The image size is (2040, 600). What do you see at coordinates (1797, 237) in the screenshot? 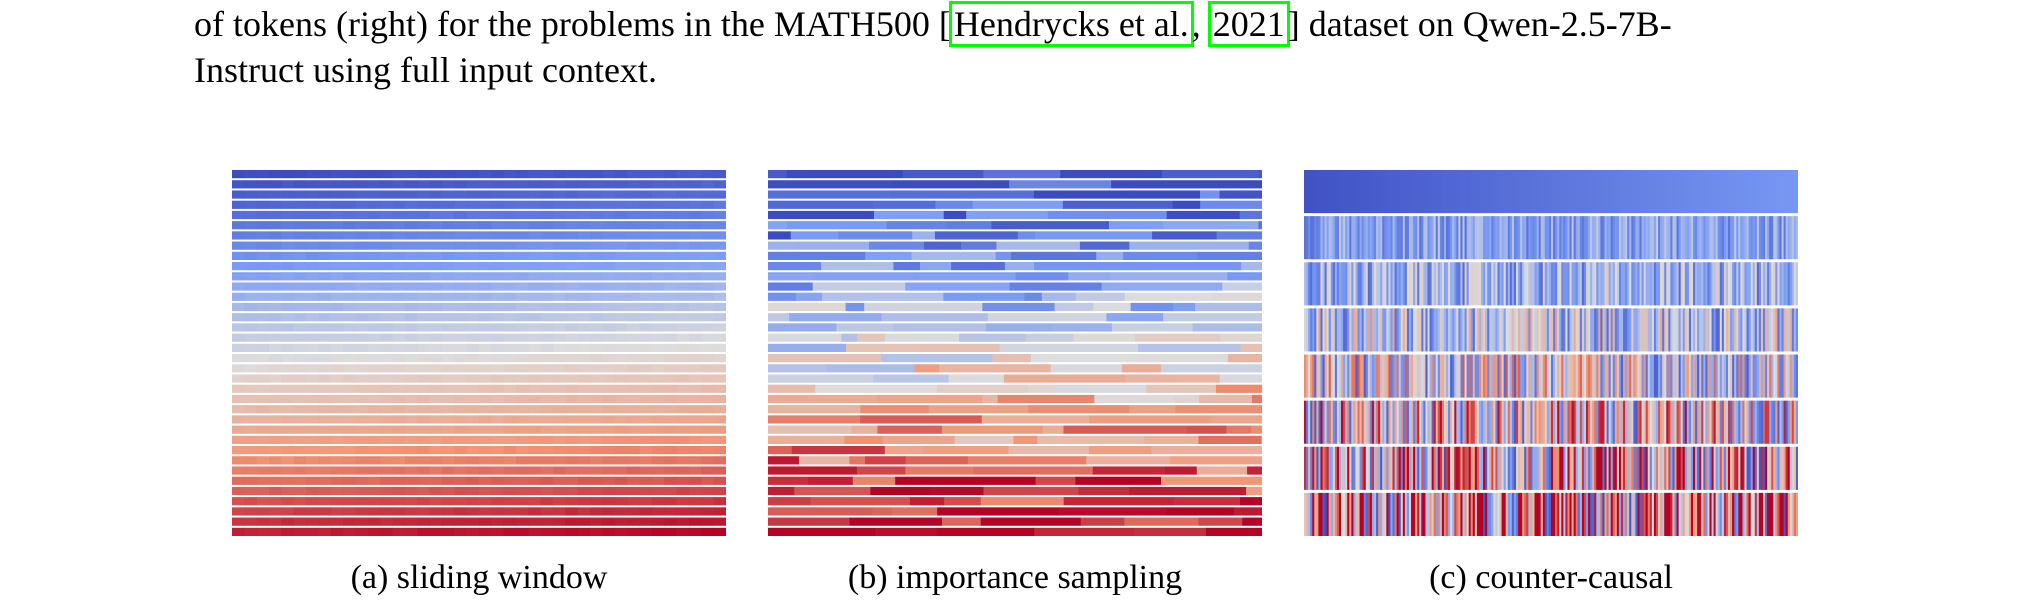
I see `heatmap-stripe` at bounding box center [1797, 237].